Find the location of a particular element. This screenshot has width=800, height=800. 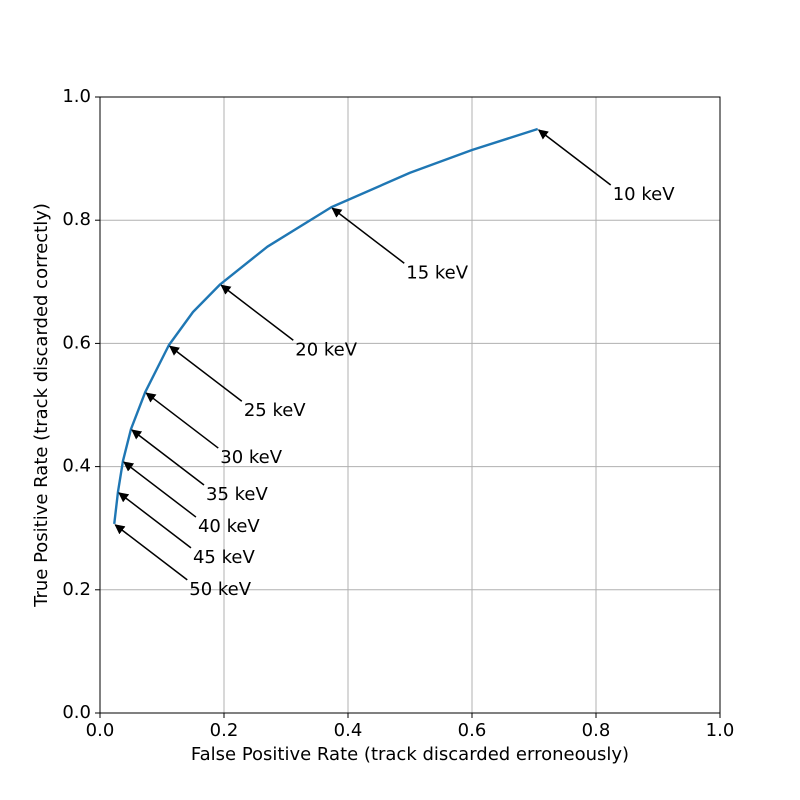

x-tick-label: 0.8 is located at coordinates (596, 730).